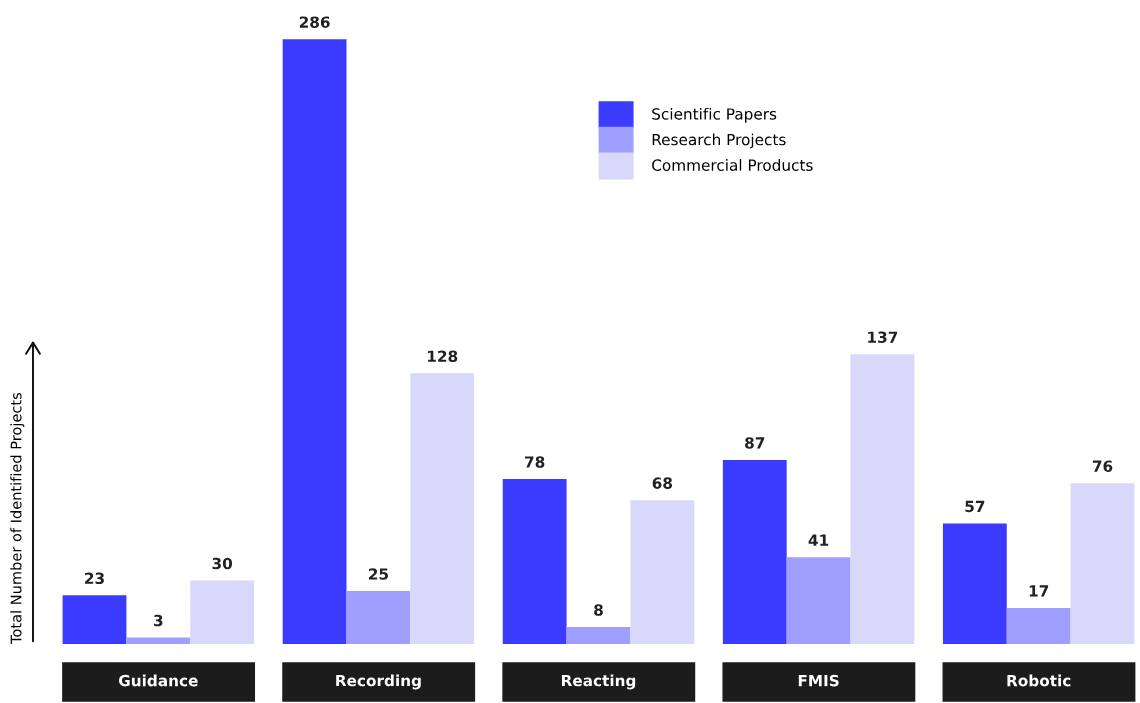 The image size is (1140, 703). Describe the element at coordinates (818, 680) in the screenshot. I see `x-tick-label: FMIS` at that location.